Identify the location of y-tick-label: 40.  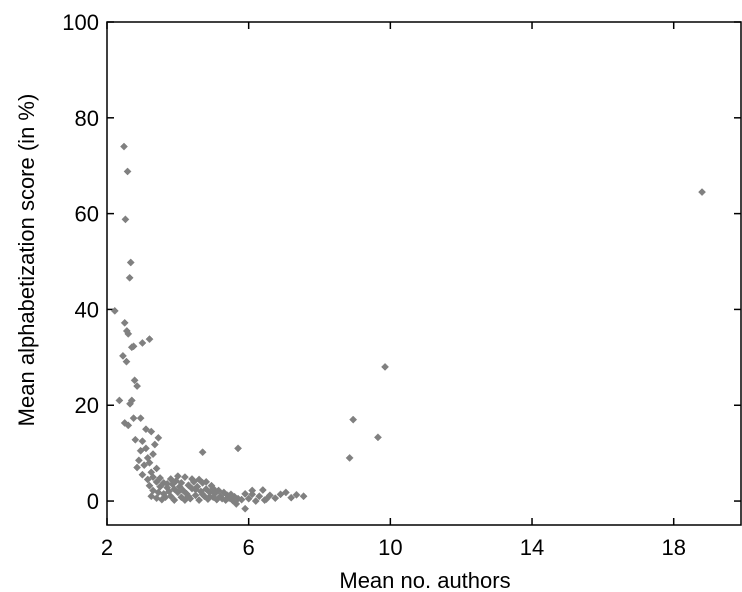
(87, 309).